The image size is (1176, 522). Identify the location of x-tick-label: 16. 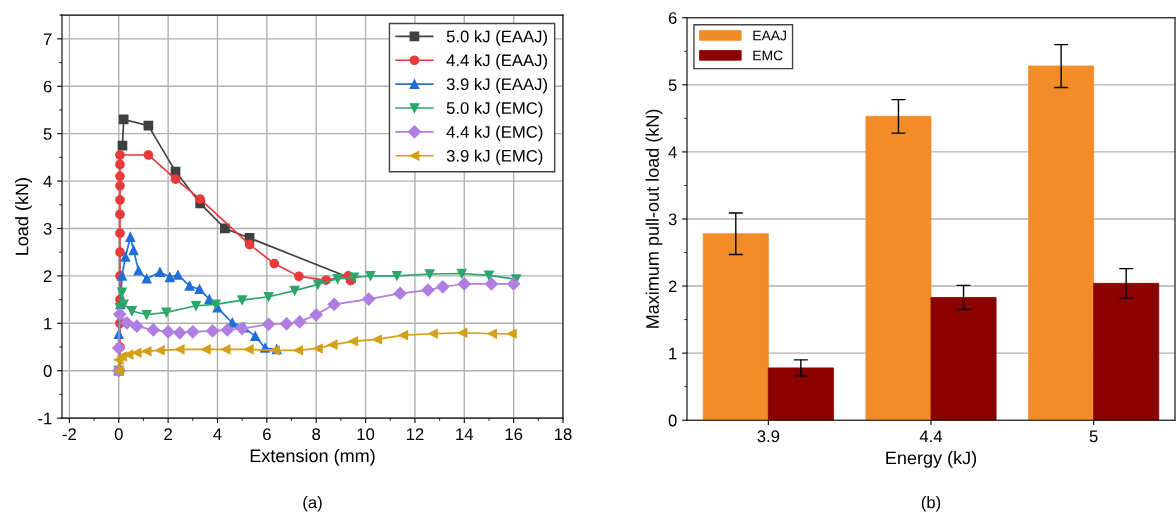
(514, 434).